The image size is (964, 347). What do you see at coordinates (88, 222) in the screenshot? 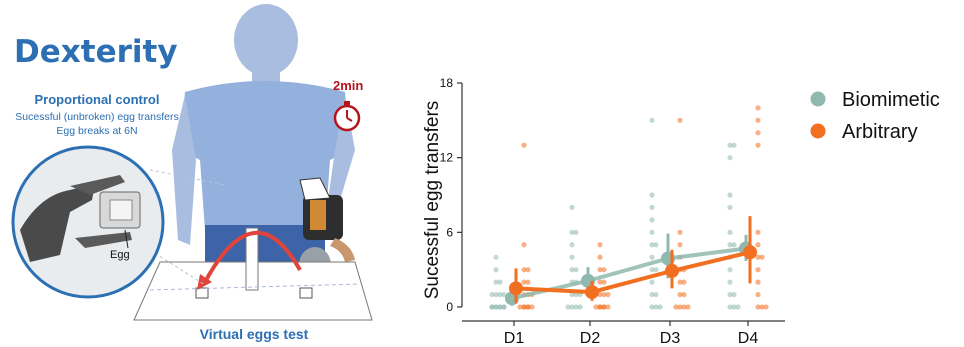
I see `zoom-inset` at bounding box center [88, 222].